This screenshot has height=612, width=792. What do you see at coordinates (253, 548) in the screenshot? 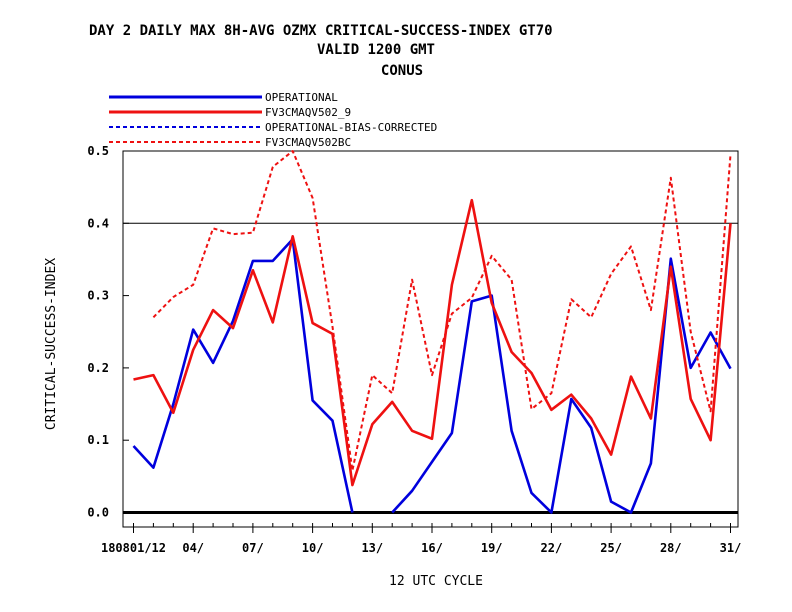
I see `x-tick-label: 07/` at bounding box center [253, 548].